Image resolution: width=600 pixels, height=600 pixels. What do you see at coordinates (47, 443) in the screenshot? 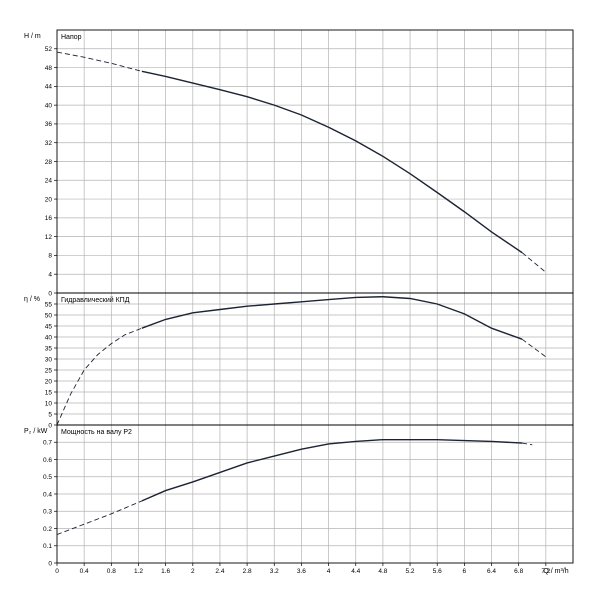
I see `y-tick-label: 0.7` at bounding box center [47, 443].